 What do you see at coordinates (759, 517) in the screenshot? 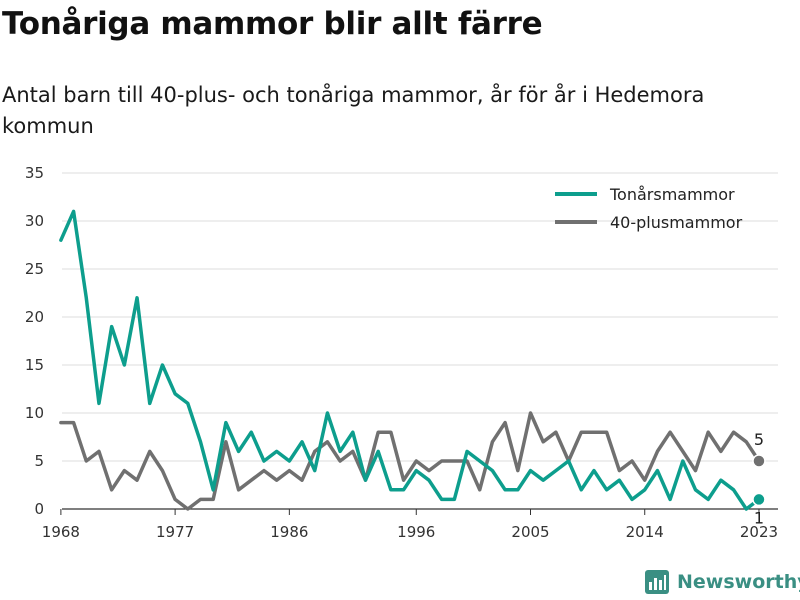
I see `endpoint-label: 1` at bounding box center [759, 517].